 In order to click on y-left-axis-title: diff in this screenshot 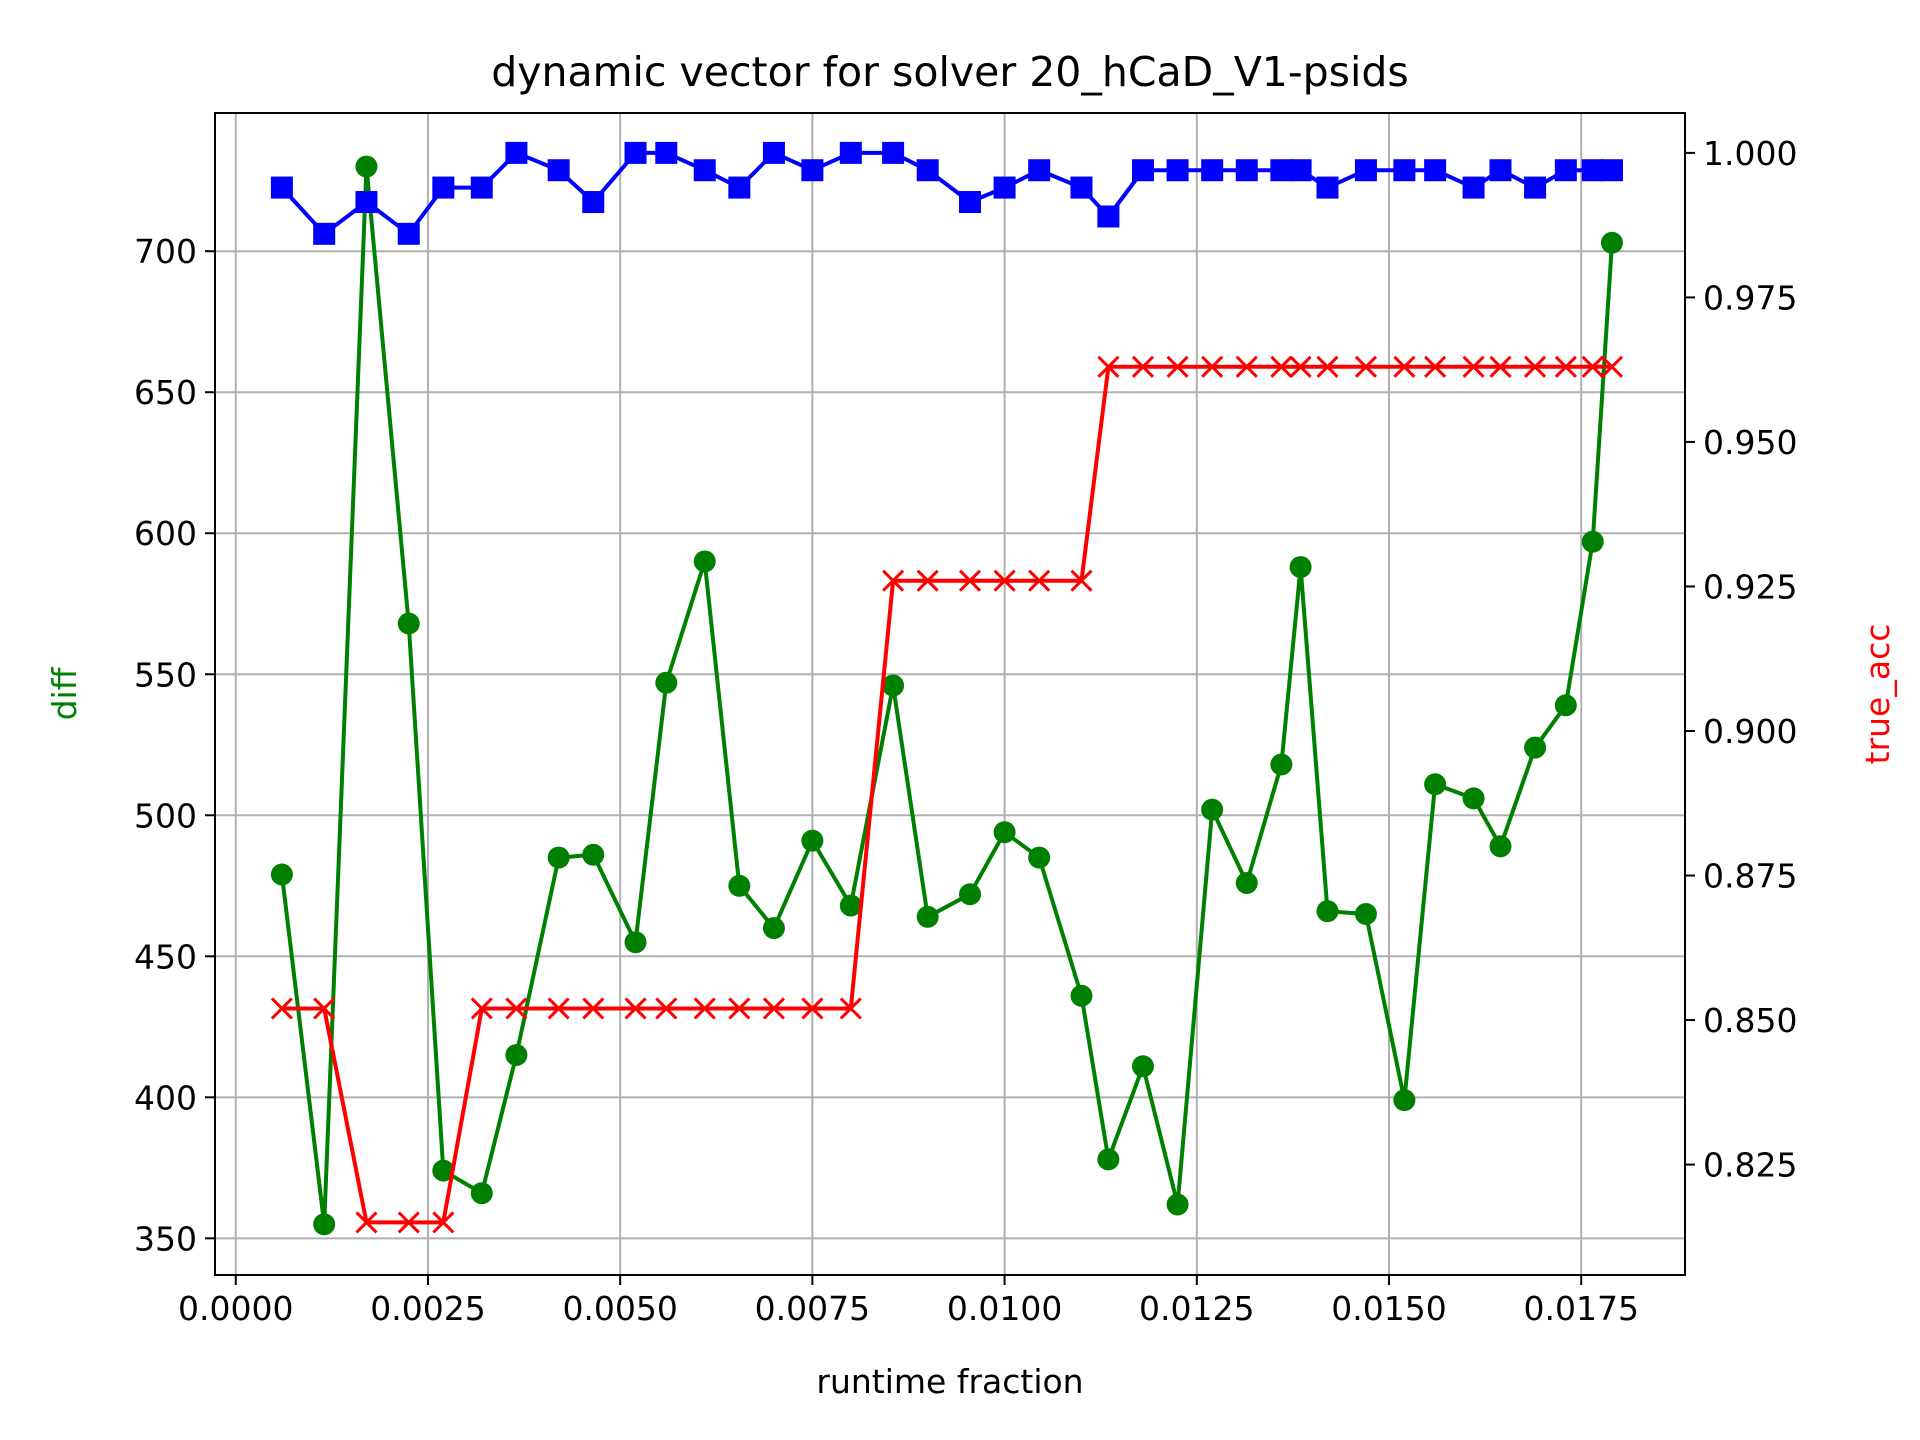, I will do `click(64, 693)`.